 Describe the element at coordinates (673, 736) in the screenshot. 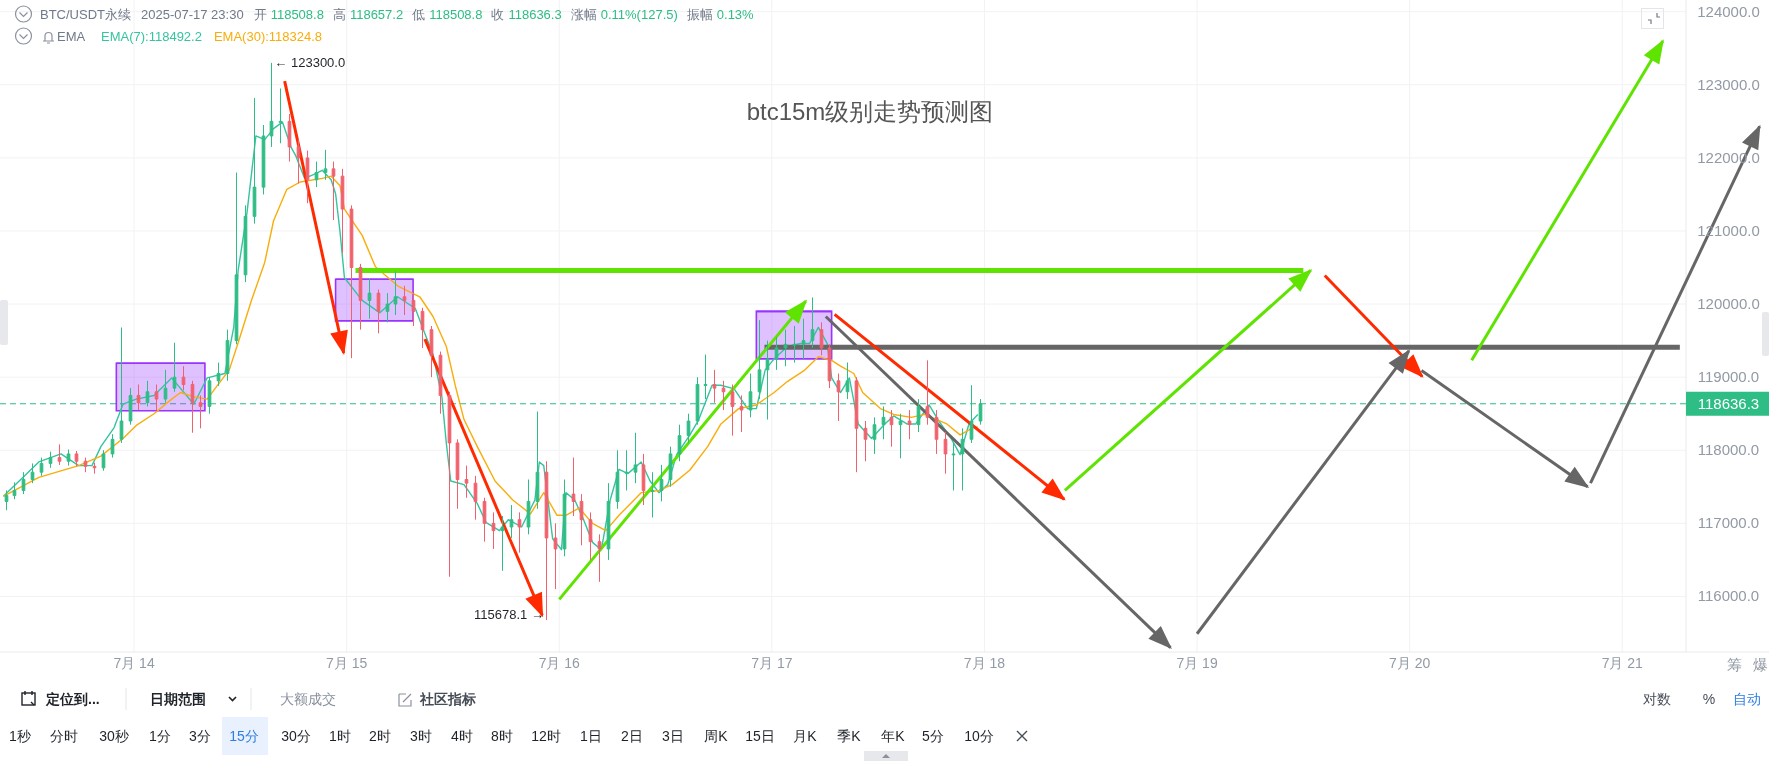

I see `text: 3日` at that location.